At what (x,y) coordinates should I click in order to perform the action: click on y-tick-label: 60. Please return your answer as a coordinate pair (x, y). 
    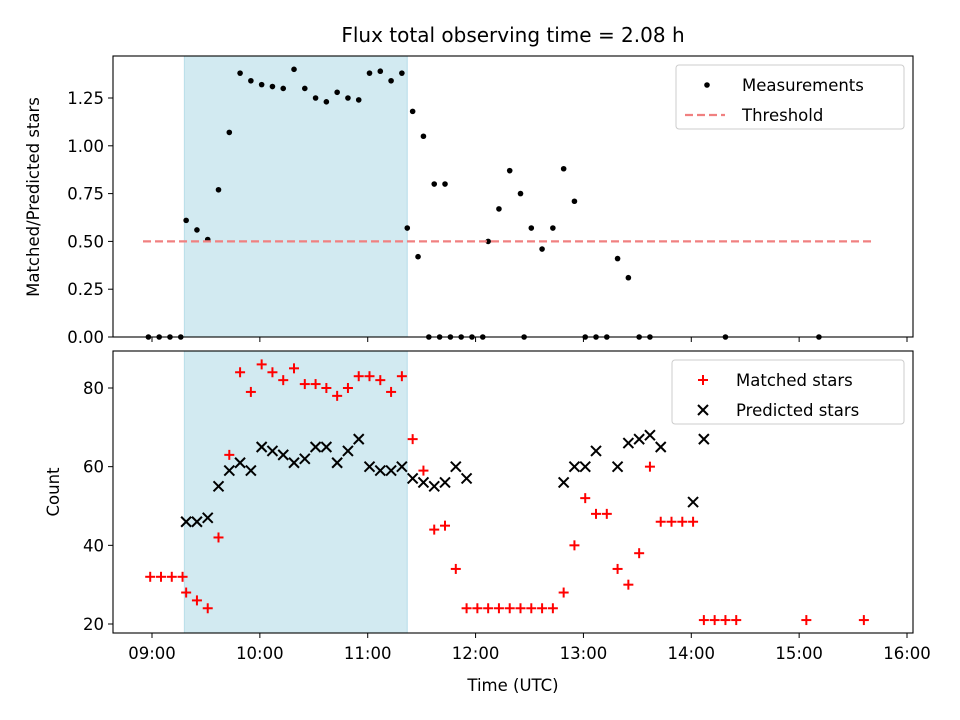
    Looking at the image, I should click on (93, 467).